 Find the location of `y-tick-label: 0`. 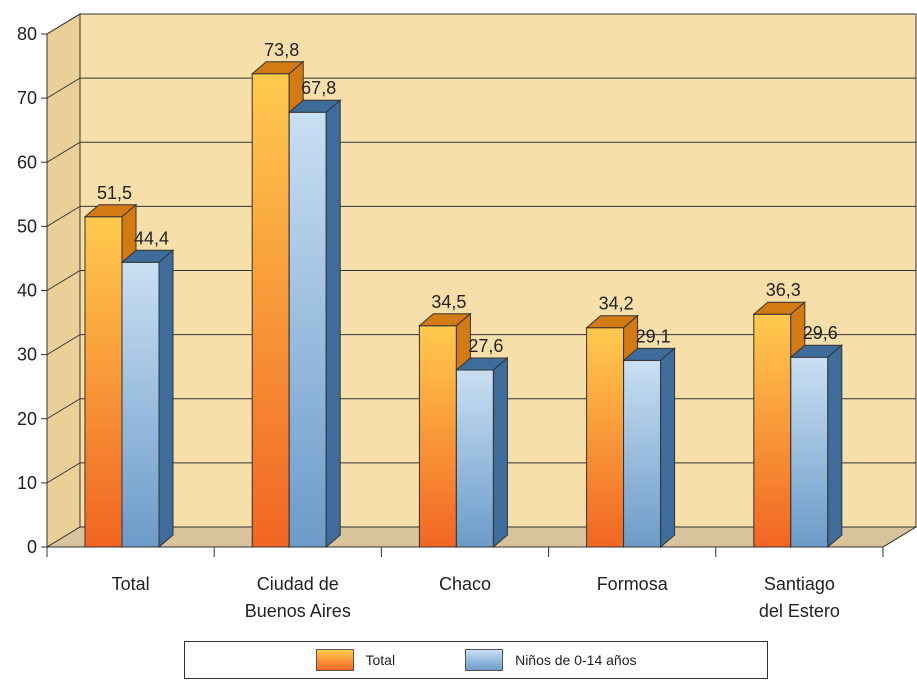

y-tick-label: 0 is located at coordinates (32, 547).